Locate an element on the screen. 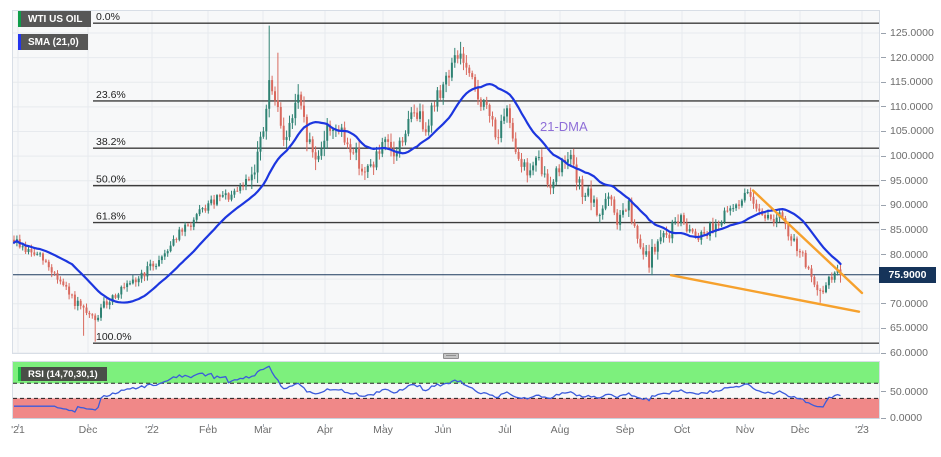  sma-label: SMA (21,0) is located at coordinates (53, 42).